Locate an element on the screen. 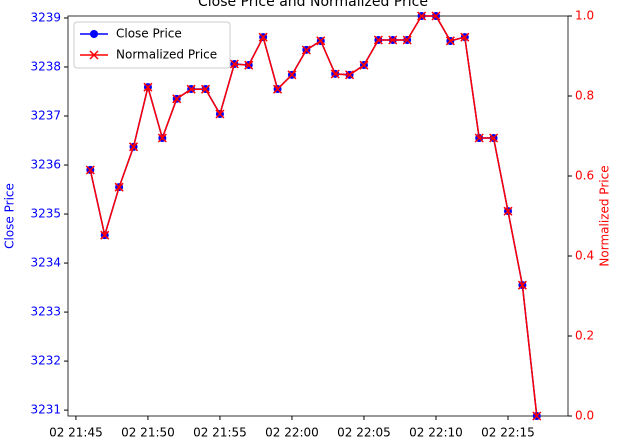 The image size is (619, 447). y2-tick-label: 0.6 is located at coordinates (584, 176).